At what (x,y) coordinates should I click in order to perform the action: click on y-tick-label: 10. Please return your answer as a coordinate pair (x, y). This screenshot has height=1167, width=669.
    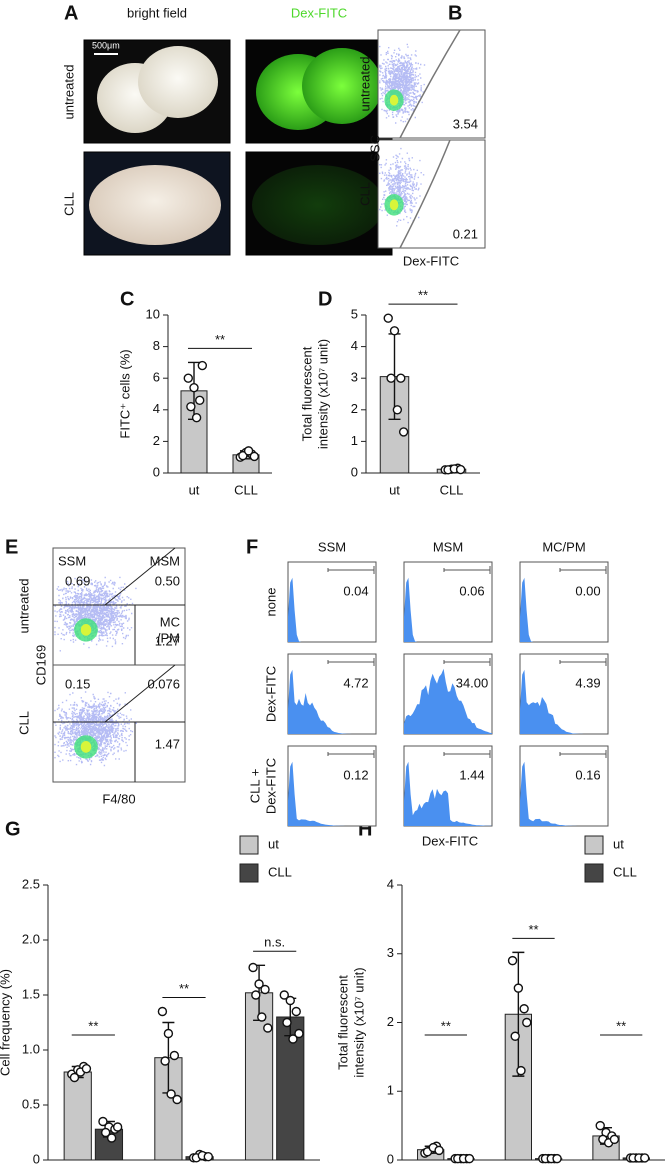
    Looking at the image, I should click on (153, 313).